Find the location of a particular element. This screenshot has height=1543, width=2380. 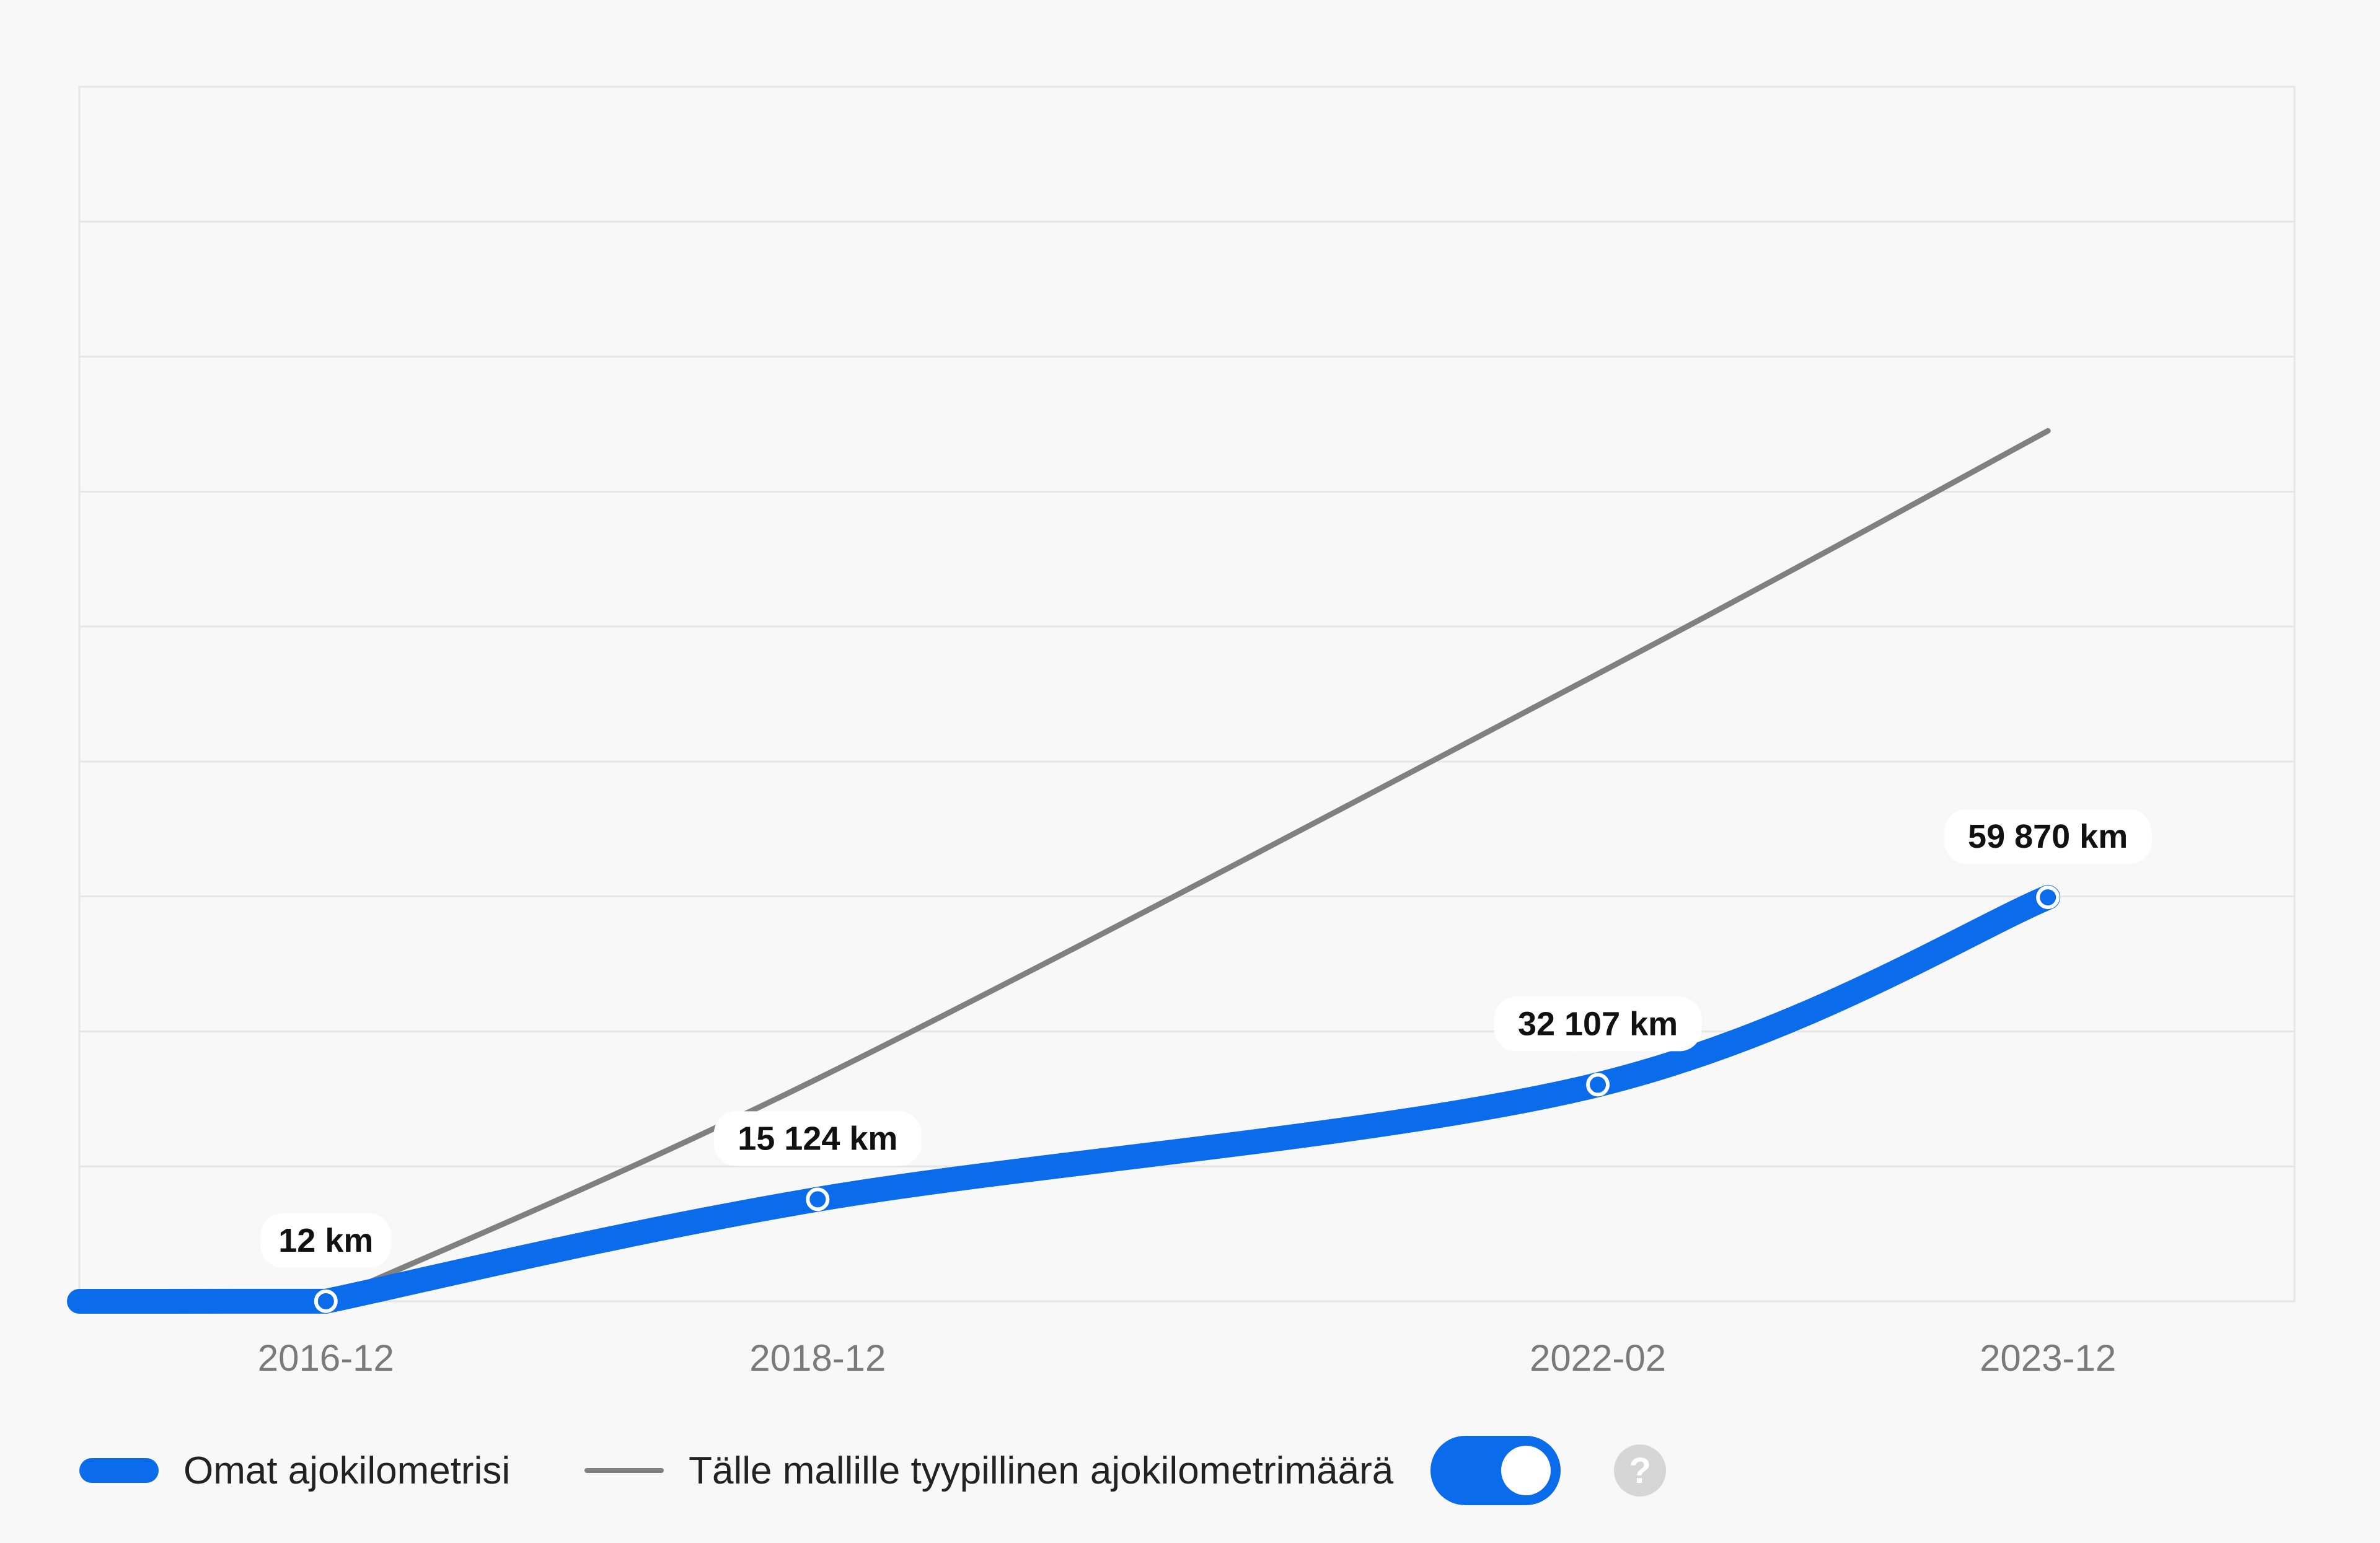

x-tick-label: 2018-12 is located at coordinates (817, 1358).